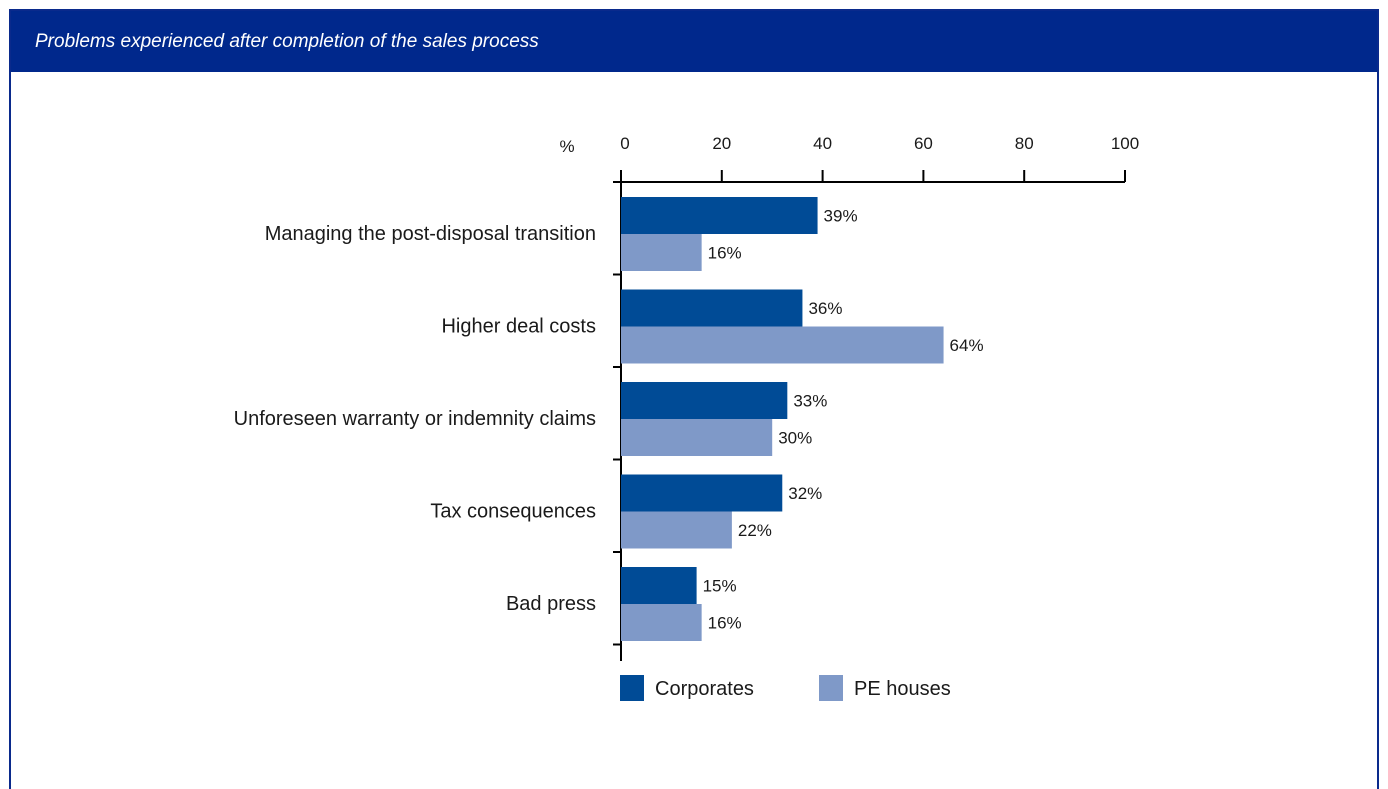  I want to click on bar-value-label: 36%, so click(825, 308).